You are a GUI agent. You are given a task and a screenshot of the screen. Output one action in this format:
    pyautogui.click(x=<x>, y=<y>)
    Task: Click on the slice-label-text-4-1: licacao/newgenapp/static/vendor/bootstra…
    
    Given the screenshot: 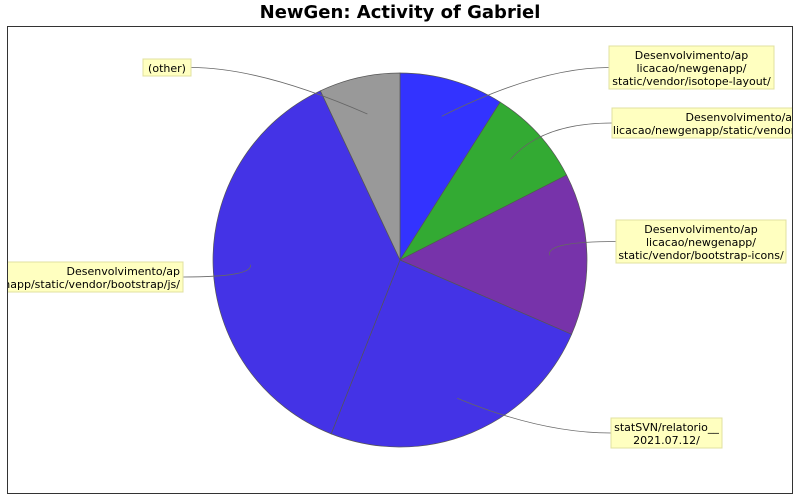 What is the action you would take?
    pyautogui.click(x=90, y=284)
    